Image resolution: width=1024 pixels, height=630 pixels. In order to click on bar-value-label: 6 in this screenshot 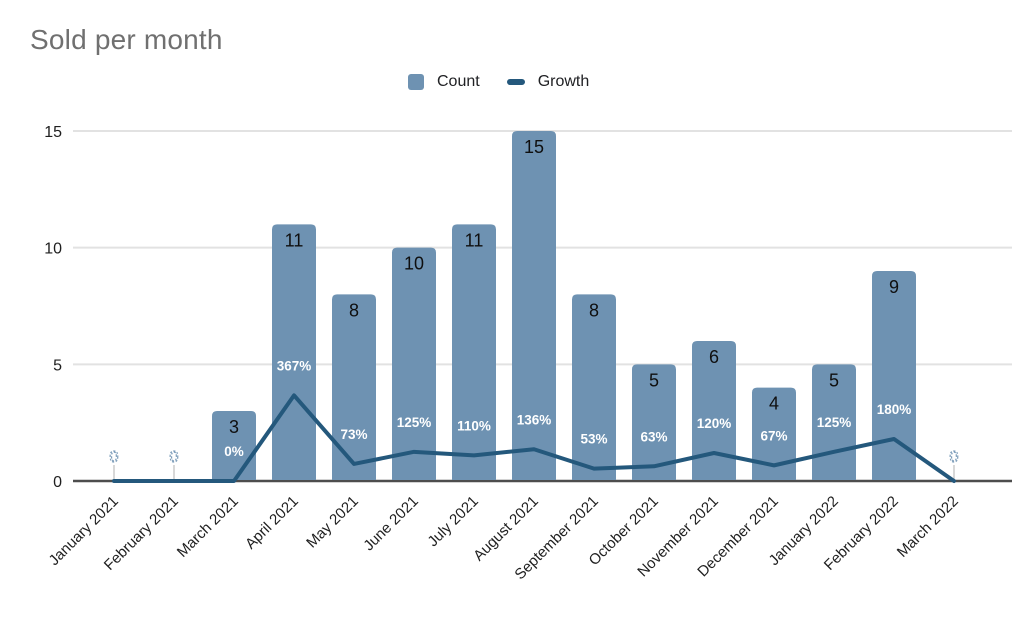, I will do `click(714, 357)`.